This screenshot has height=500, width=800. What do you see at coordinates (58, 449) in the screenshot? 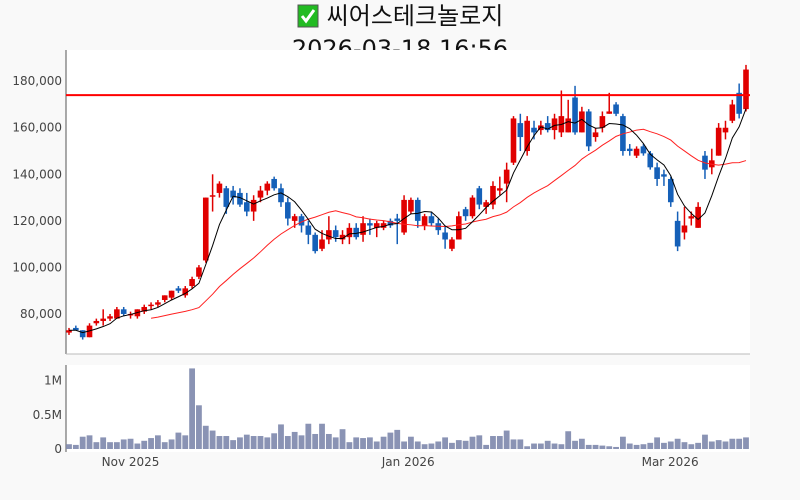
I see `volume-tick-label: 0` at bounding box center [58, 449].